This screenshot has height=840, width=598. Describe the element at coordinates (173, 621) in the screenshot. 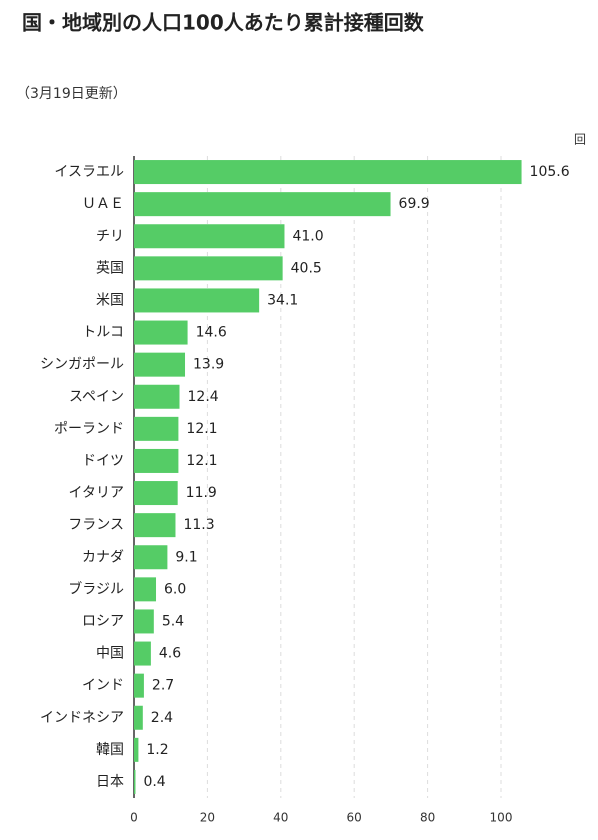

I see `value-label: 5.4` at that location.